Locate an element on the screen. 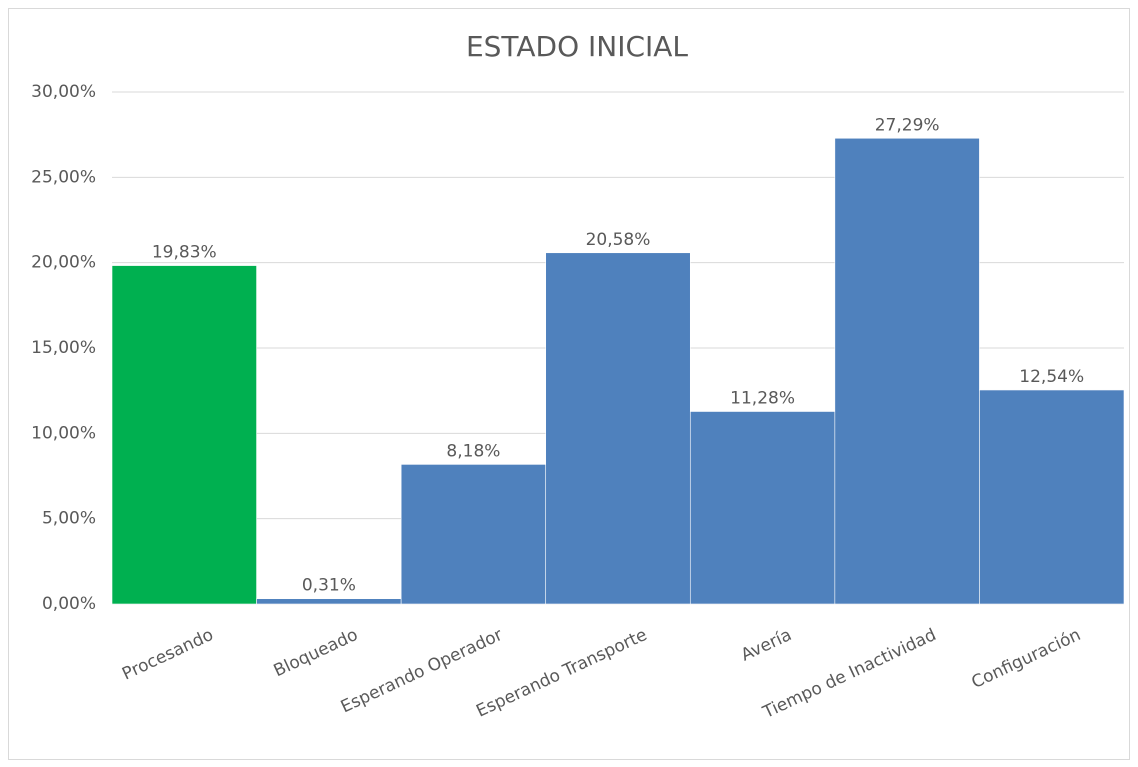 This screenshot has height=767, width=1138. y-tick-label: 10,00% is located at coordinates (63, 433).